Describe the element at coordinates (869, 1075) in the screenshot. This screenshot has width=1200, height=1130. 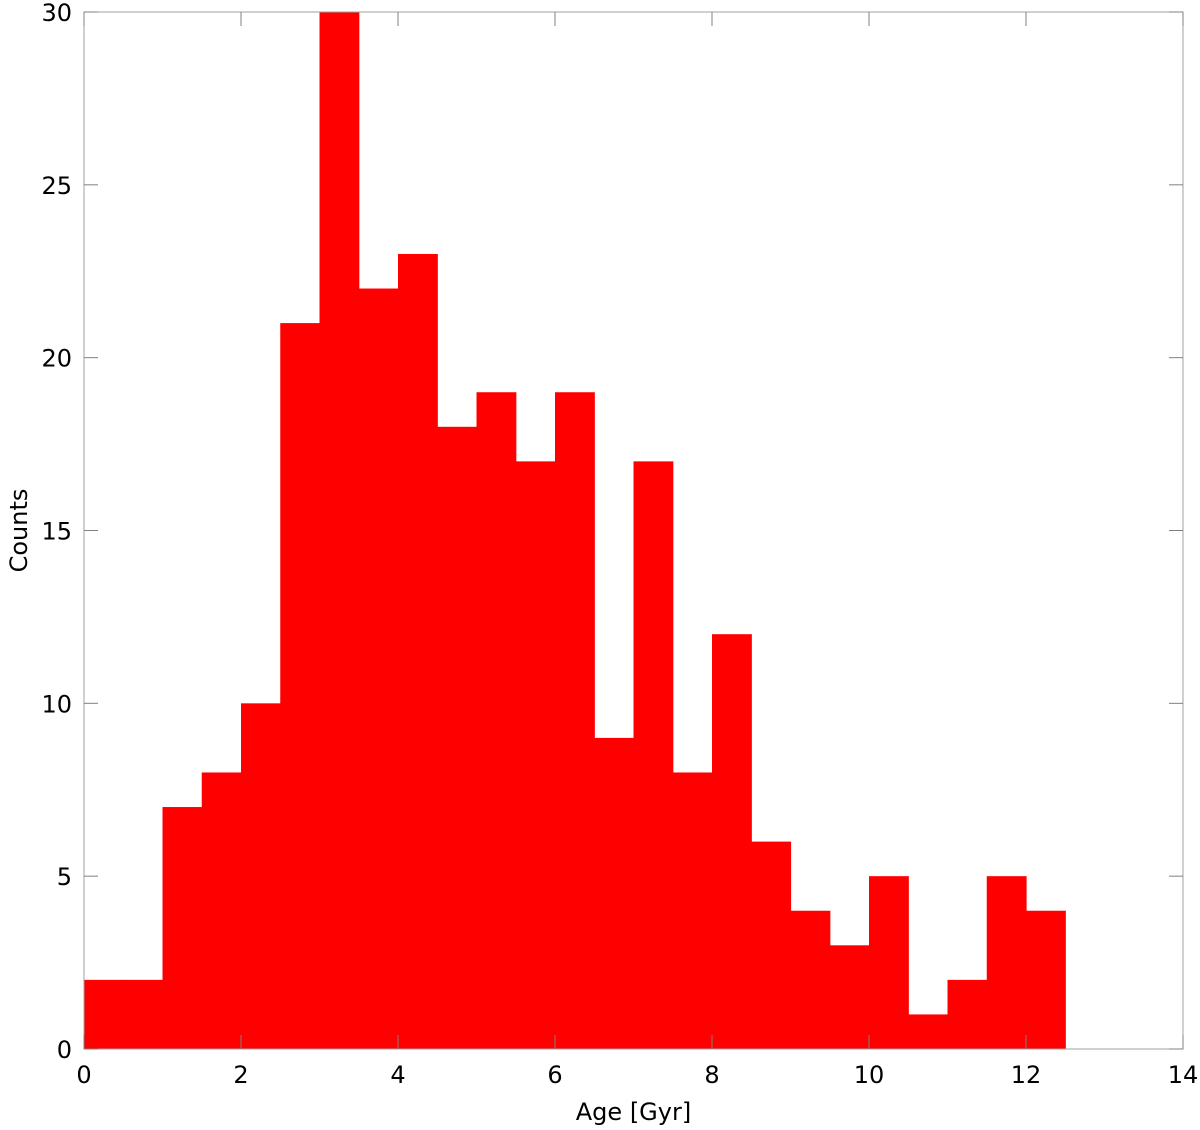
I see `x-tick-label: 10` at that location.